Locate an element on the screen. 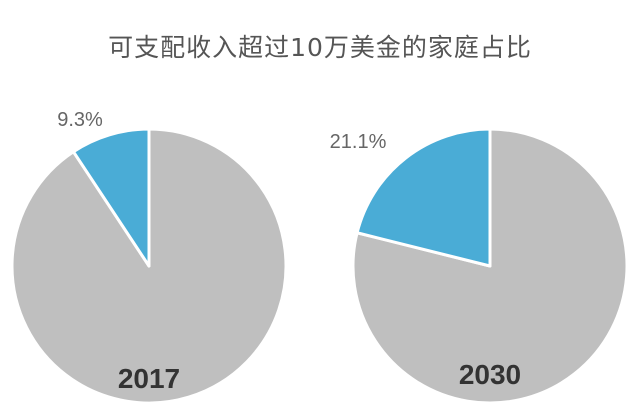 This screenshot has width=640, height=413. pie-2017-percent-label: 9.3% is located at coordinates (80, 120).